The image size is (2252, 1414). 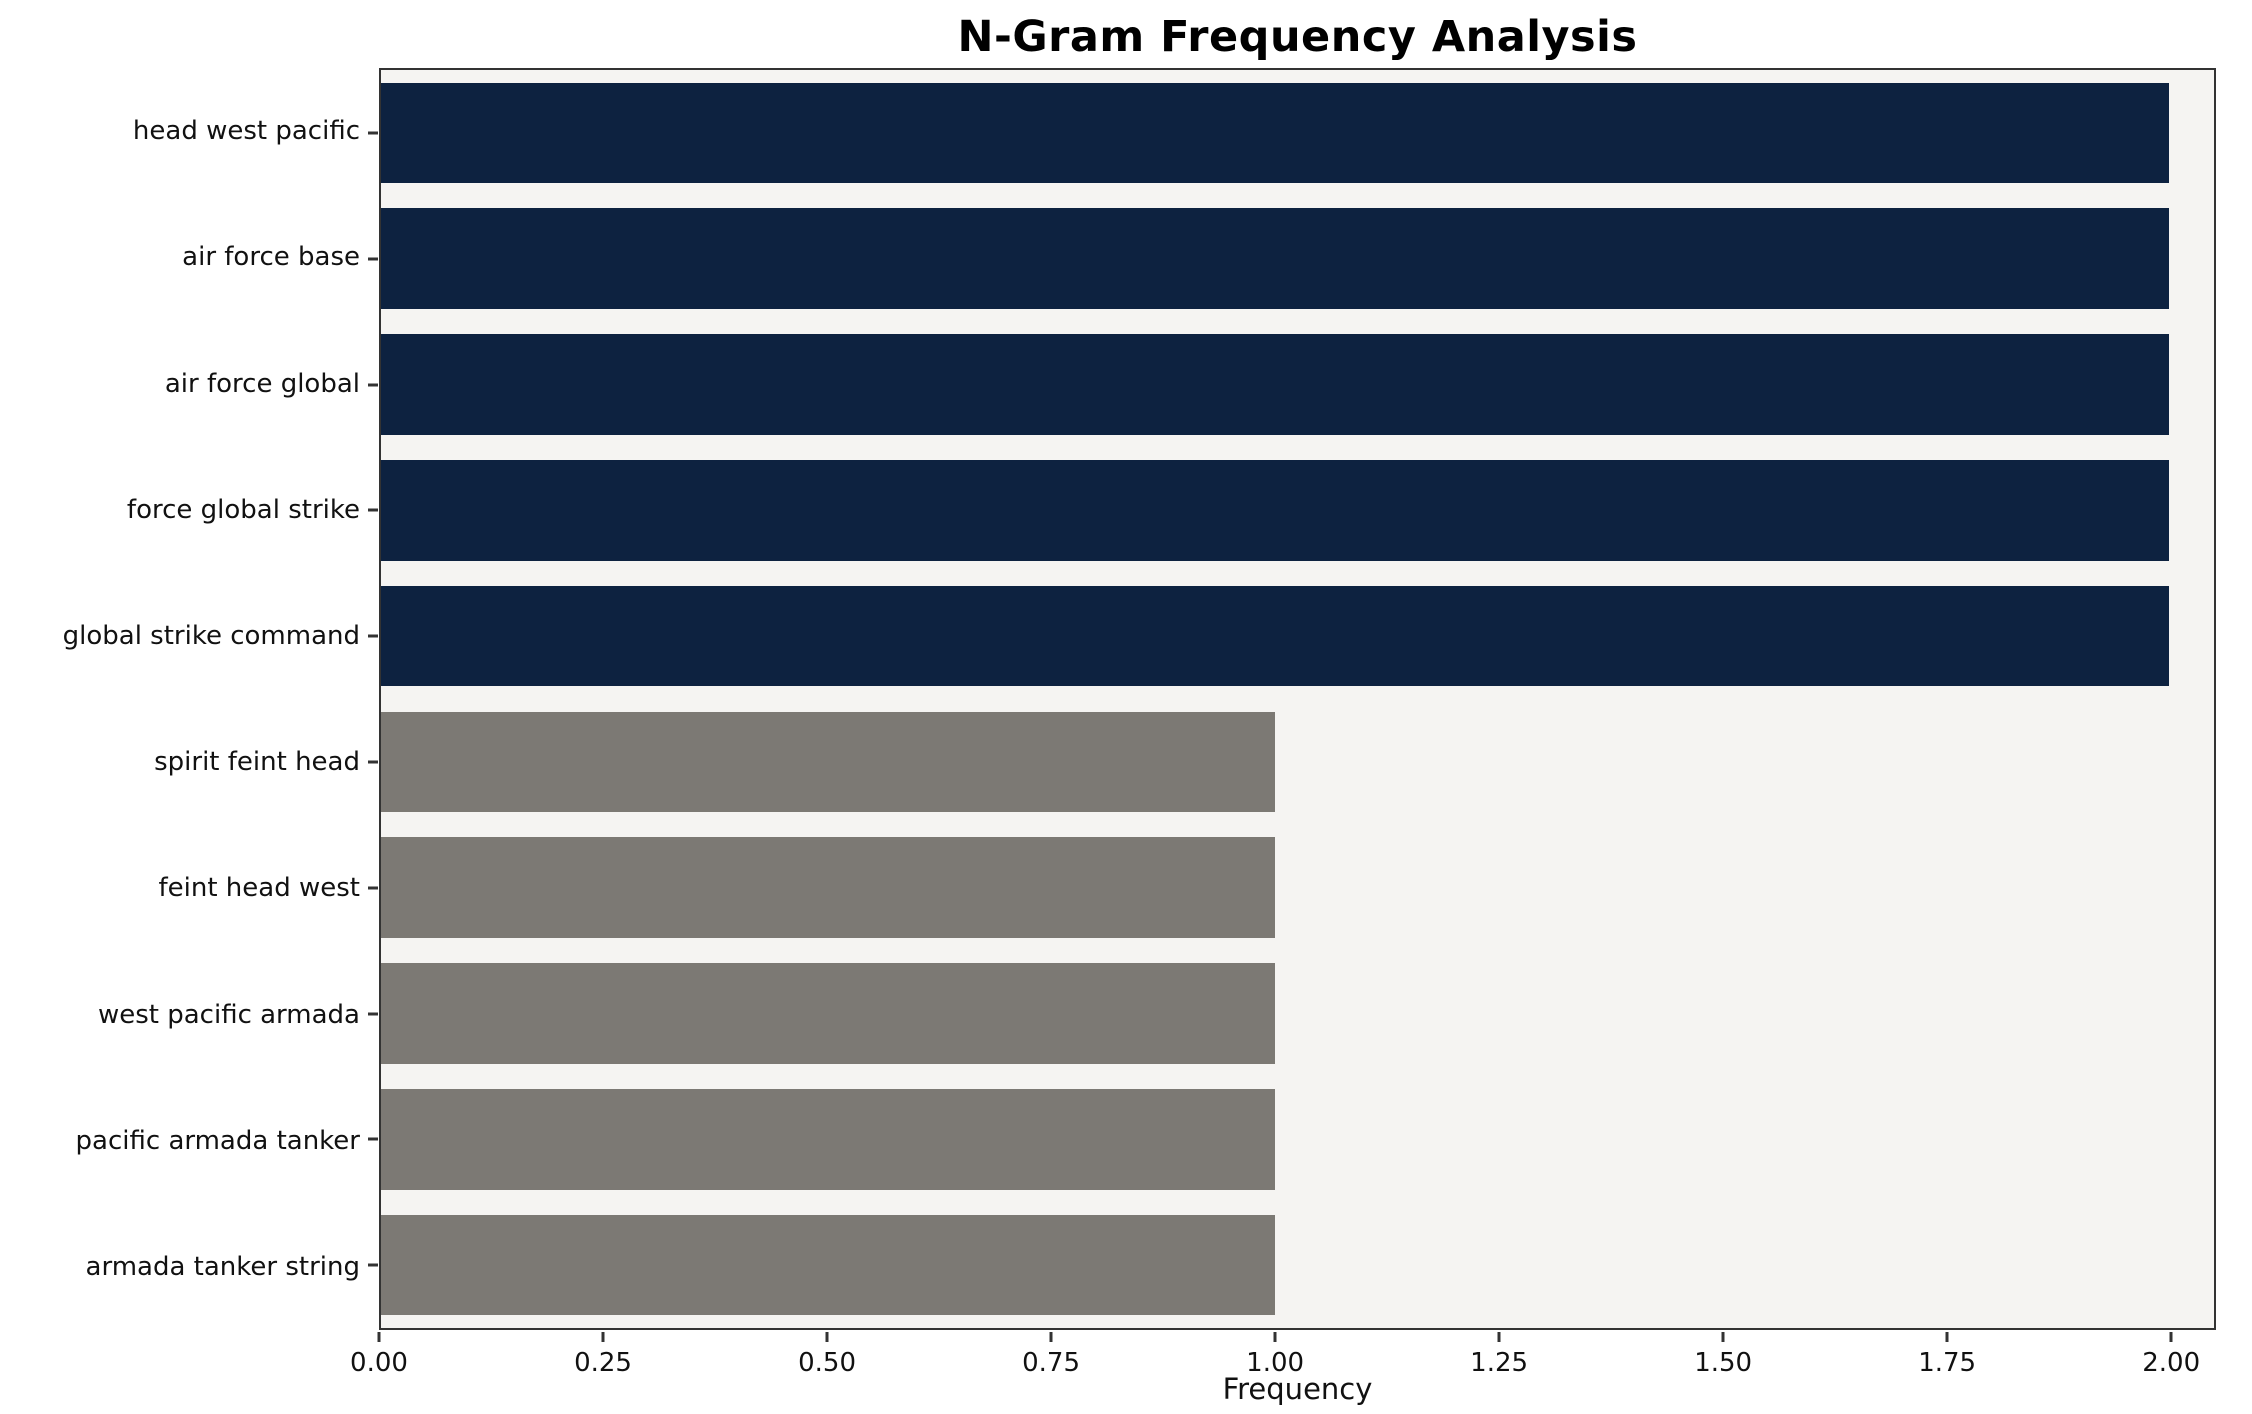 I want to click on bar-head-west-pacific, so click(x=1275, y=133).